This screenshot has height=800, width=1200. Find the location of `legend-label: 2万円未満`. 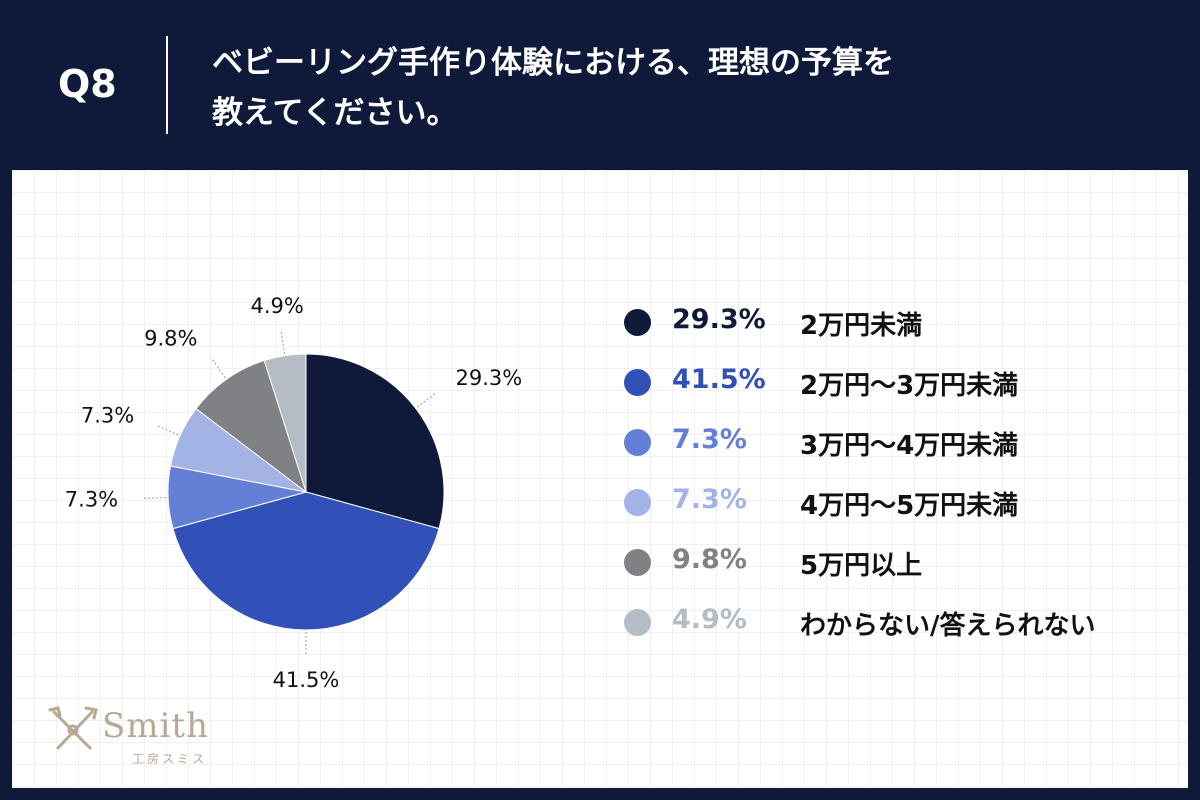

legend-label: 2万円未満 is located at coordinates (861, 326).